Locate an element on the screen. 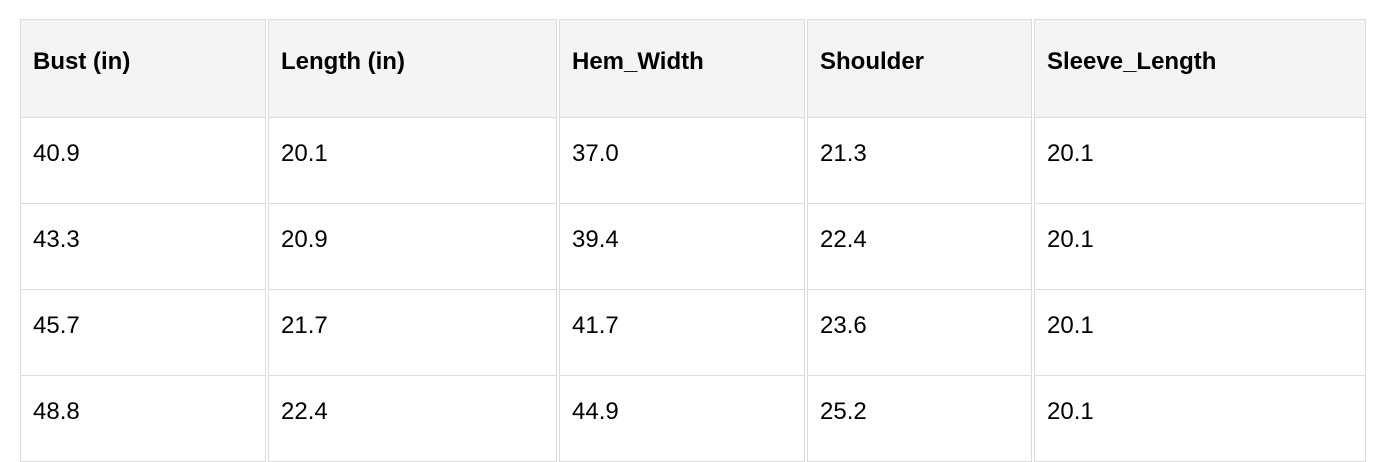 The image size is (1381, 462). cell: 25.2 is located at coordinates (919, 419).